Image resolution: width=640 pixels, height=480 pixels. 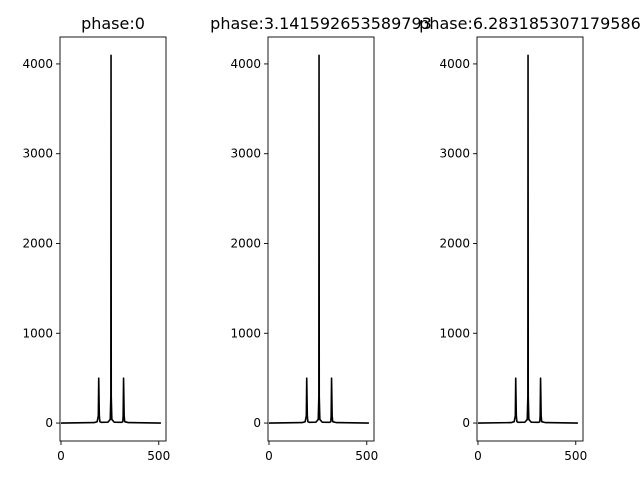 I want to click on subplot-title: phase:0, so click(x=113, y=23).